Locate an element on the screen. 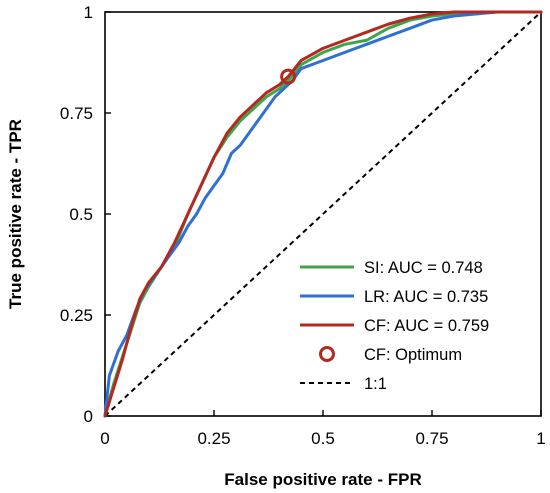  legend-item-si: SI: AUC = 0.748 is located at coordinates (391, 268).